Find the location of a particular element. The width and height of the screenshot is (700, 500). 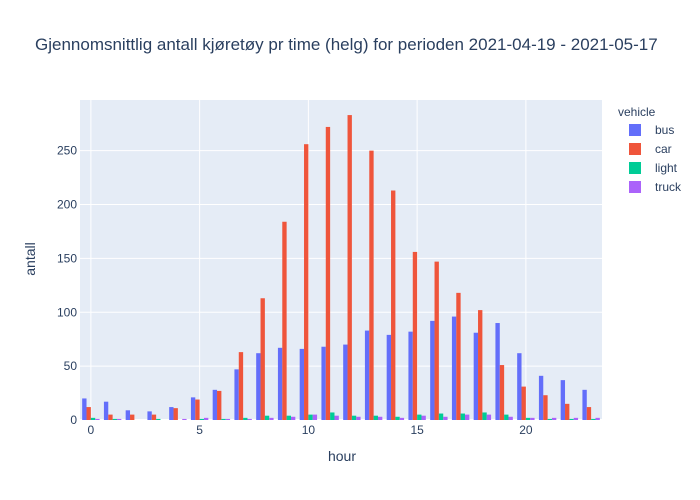

legend-swatch-truck is located at coordinates (635, 187).